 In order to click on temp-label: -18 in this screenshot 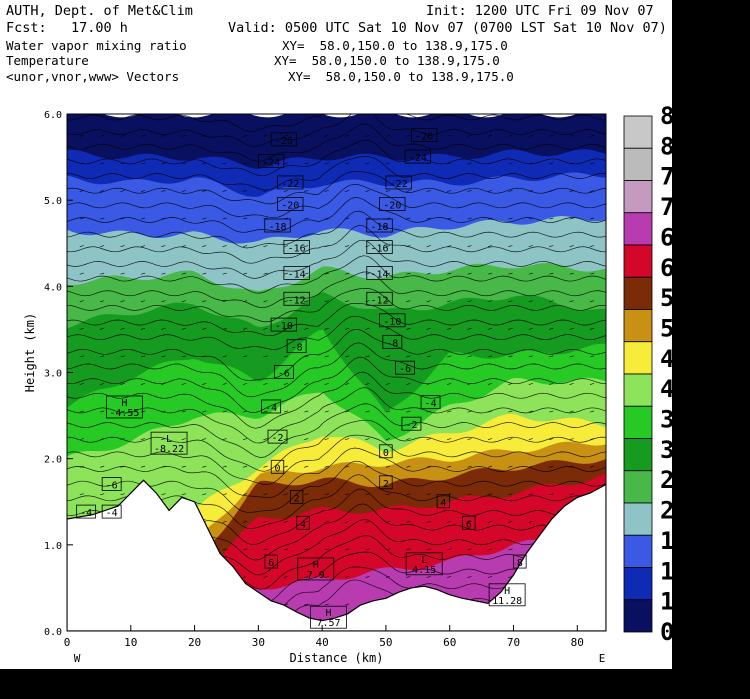, I will do `click(277, 227)`.